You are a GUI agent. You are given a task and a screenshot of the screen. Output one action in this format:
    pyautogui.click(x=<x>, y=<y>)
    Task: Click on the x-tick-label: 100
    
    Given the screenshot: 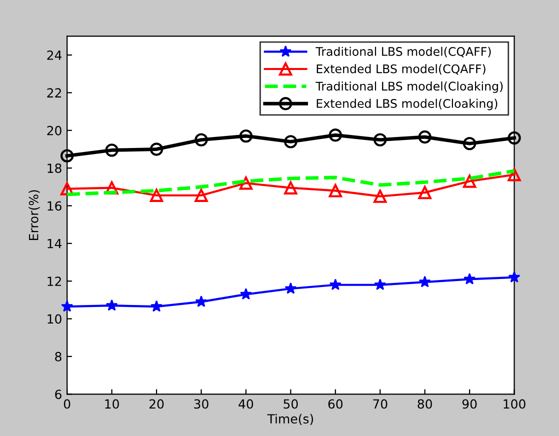 What is the action you would take?
    pyautogui.click(x=515, y=404)
    